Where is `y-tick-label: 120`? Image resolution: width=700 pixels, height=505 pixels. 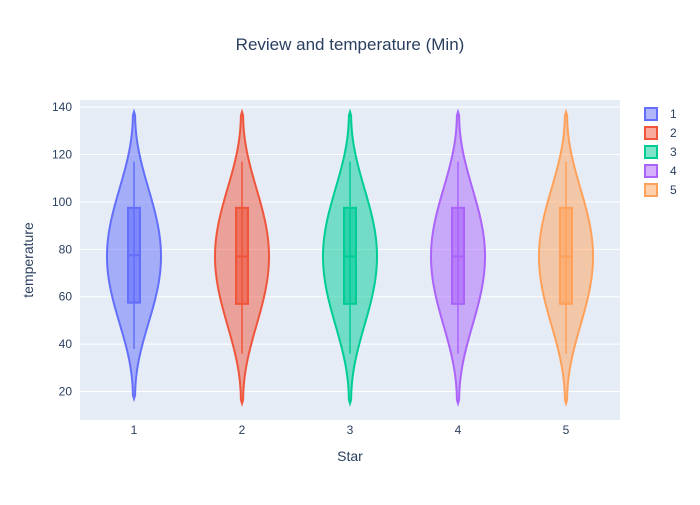
y-tick-label: 120 is located at coordinates (62, 155).